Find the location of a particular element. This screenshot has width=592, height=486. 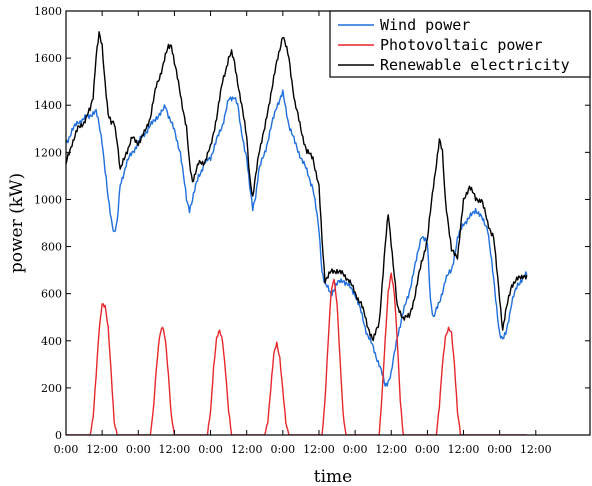

y-tick-label: 1400 is located at coordinates (48, 105).